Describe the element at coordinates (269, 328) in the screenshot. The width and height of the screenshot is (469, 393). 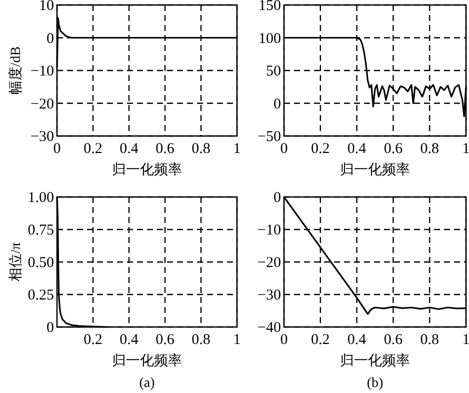
I see `y-tick-label: −40` at that location.